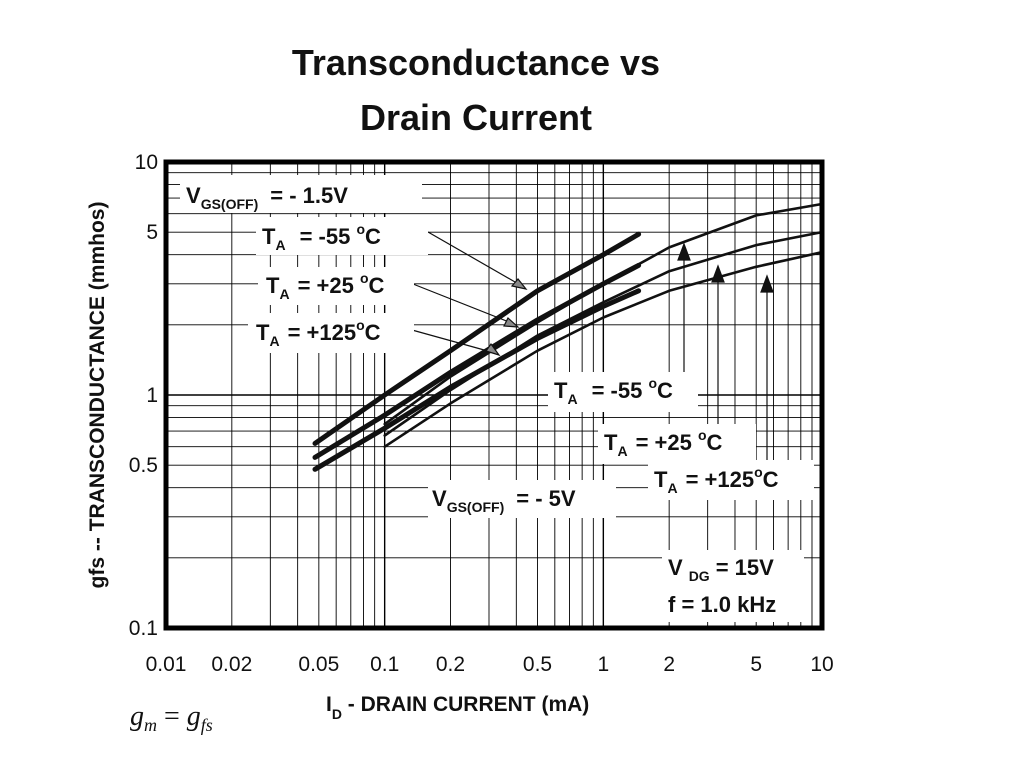 Image resolution: width=1024 pixels, height=768 pixels. I want to click on vdg-condition-label: V DG = 15V, so click(721, 569).